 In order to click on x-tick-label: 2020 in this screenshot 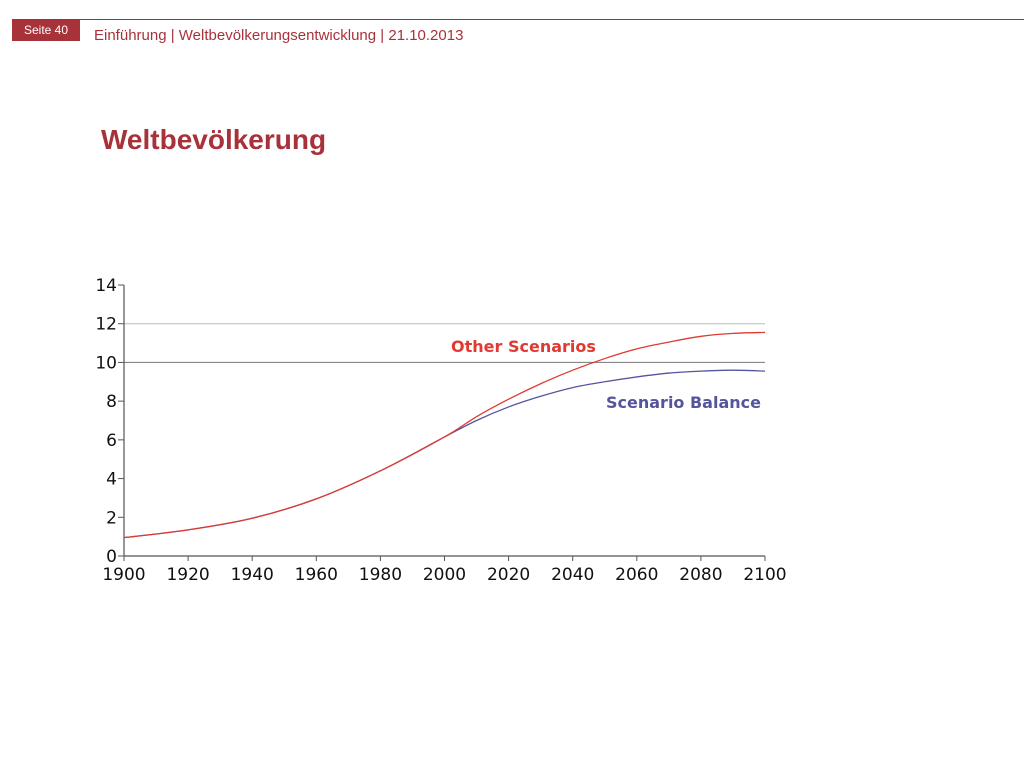, I will do `click(508, 575)`.